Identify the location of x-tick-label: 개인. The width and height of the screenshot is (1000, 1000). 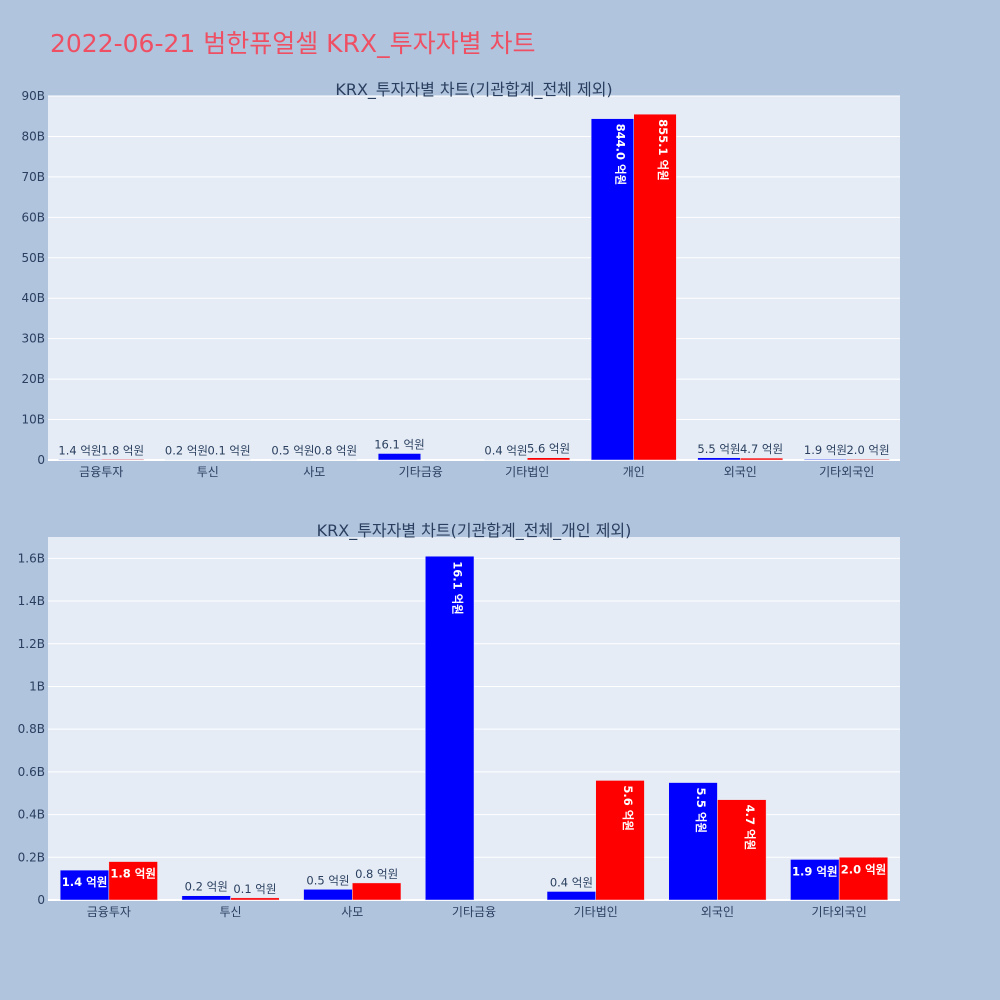
(634, 472).